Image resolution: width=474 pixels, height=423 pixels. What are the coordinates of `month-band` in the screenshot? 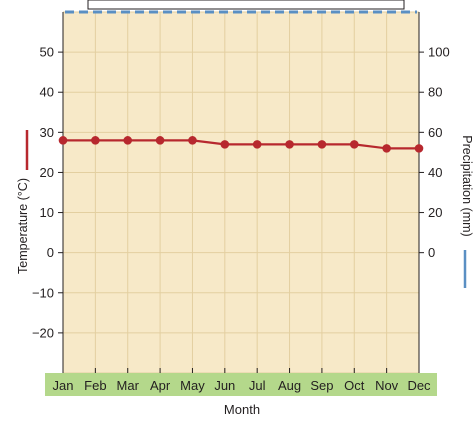 It's located at (241, 384).